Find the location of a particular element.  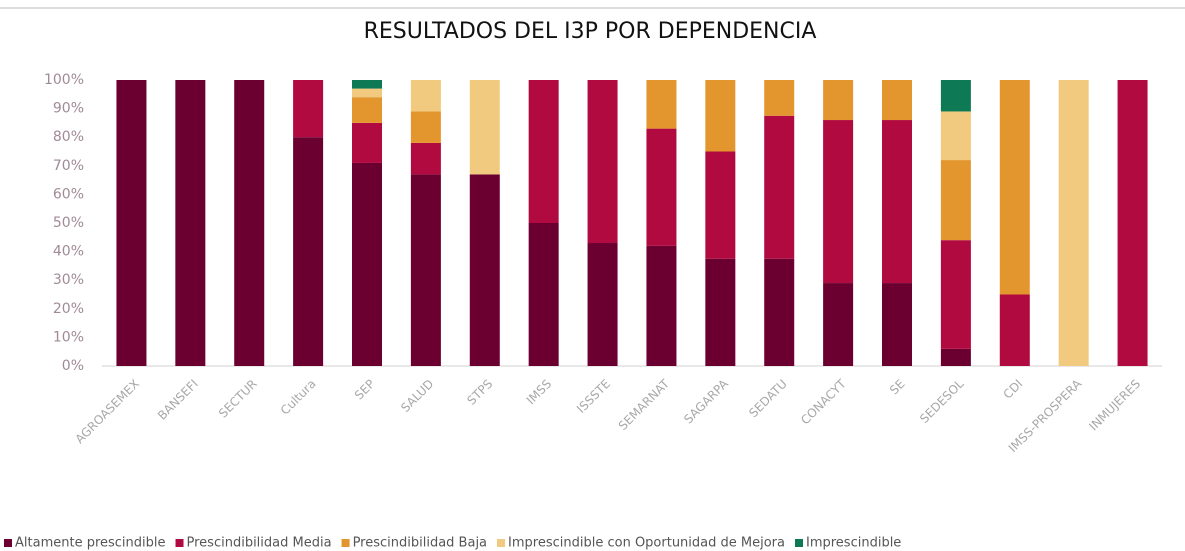

x-tick-label: CDI is located at coordinates (1013, 389).